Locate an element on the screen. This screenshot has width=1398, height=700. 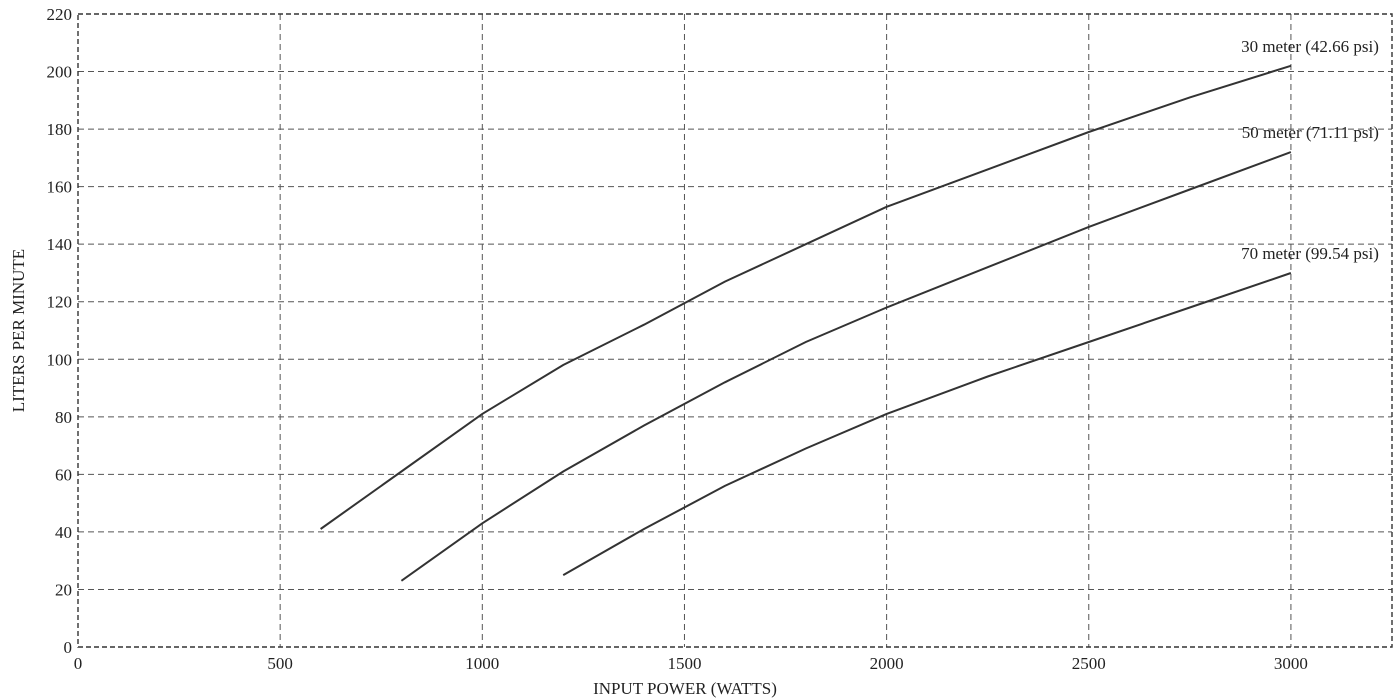
y-tick-label: 120 is located at coordinates (60, 302).